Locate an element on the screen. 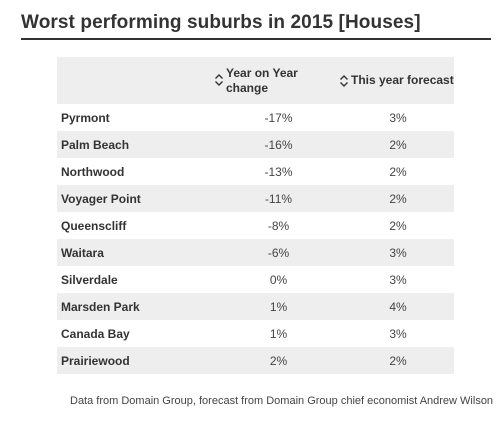 This screenshot has width=500, height=430. cell-year-on-year-change: -8% is located at coordinates (278, 225).